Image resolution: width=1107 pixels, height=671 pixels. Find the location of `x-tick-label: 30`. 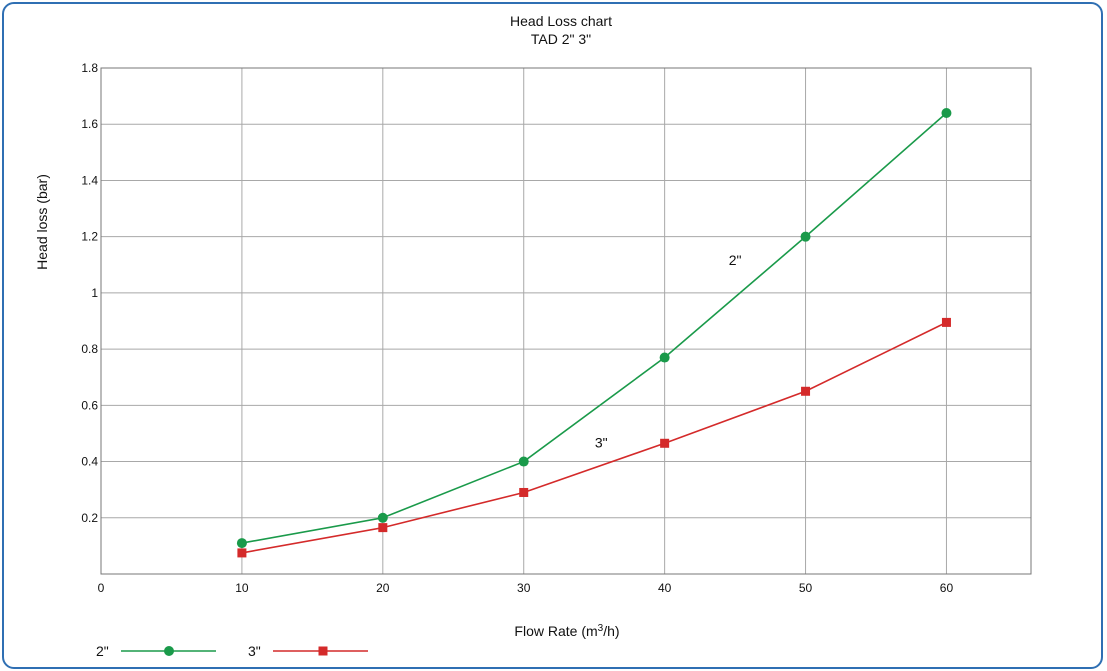

x-tick-label: 30 is located at coordinates (524, 588).